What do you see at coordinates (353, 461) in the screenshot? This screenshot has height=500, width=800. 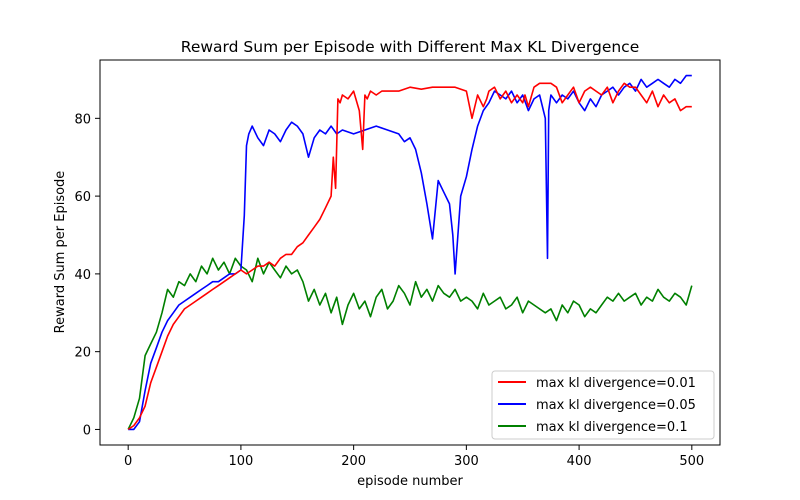 I see `x-tick-label: 200` at bounding box center [353, 461].